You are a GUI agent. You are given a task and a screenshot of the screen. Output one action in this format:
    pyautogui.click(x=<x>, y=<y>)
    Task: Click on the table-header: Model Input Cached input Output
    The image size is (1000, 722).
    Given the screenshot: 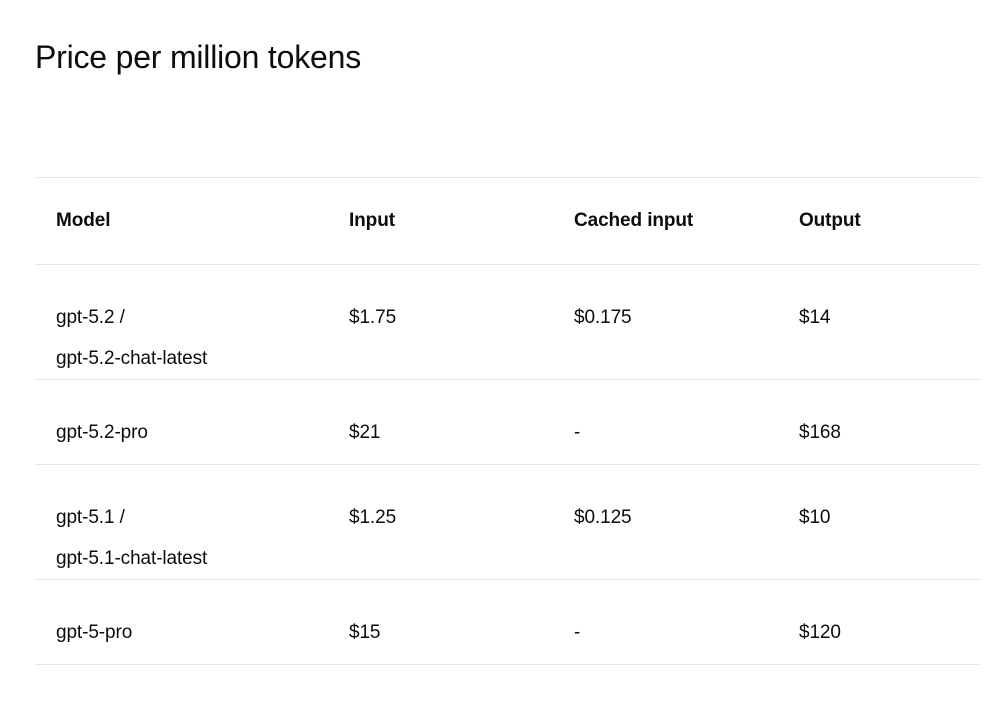 What is the action you would take?
    pyautogui.click(x=507, y=221)
    